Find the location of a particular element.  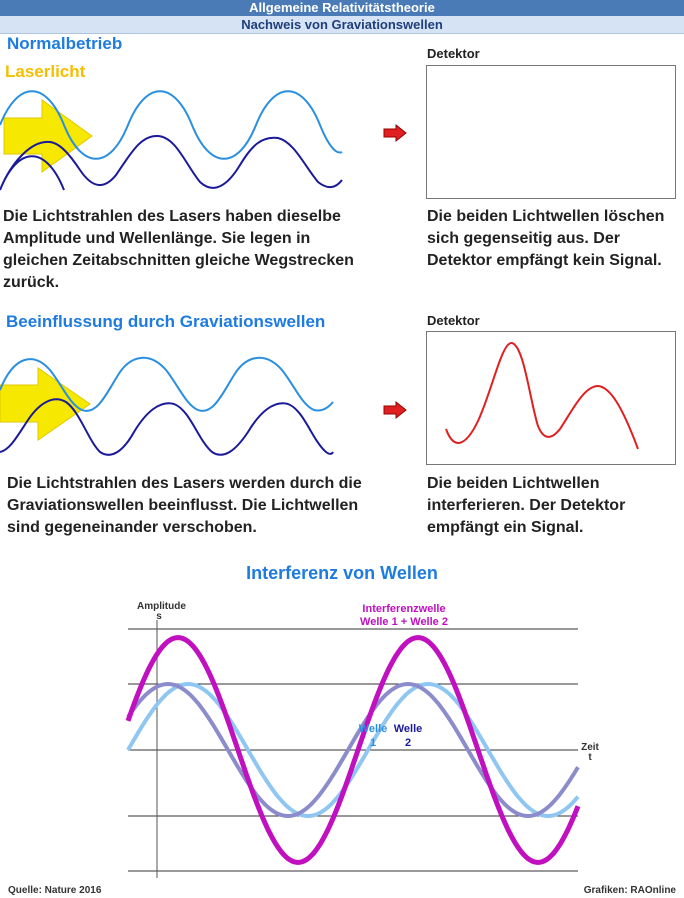

wave-2-curve is located at coordinates (353, 750).